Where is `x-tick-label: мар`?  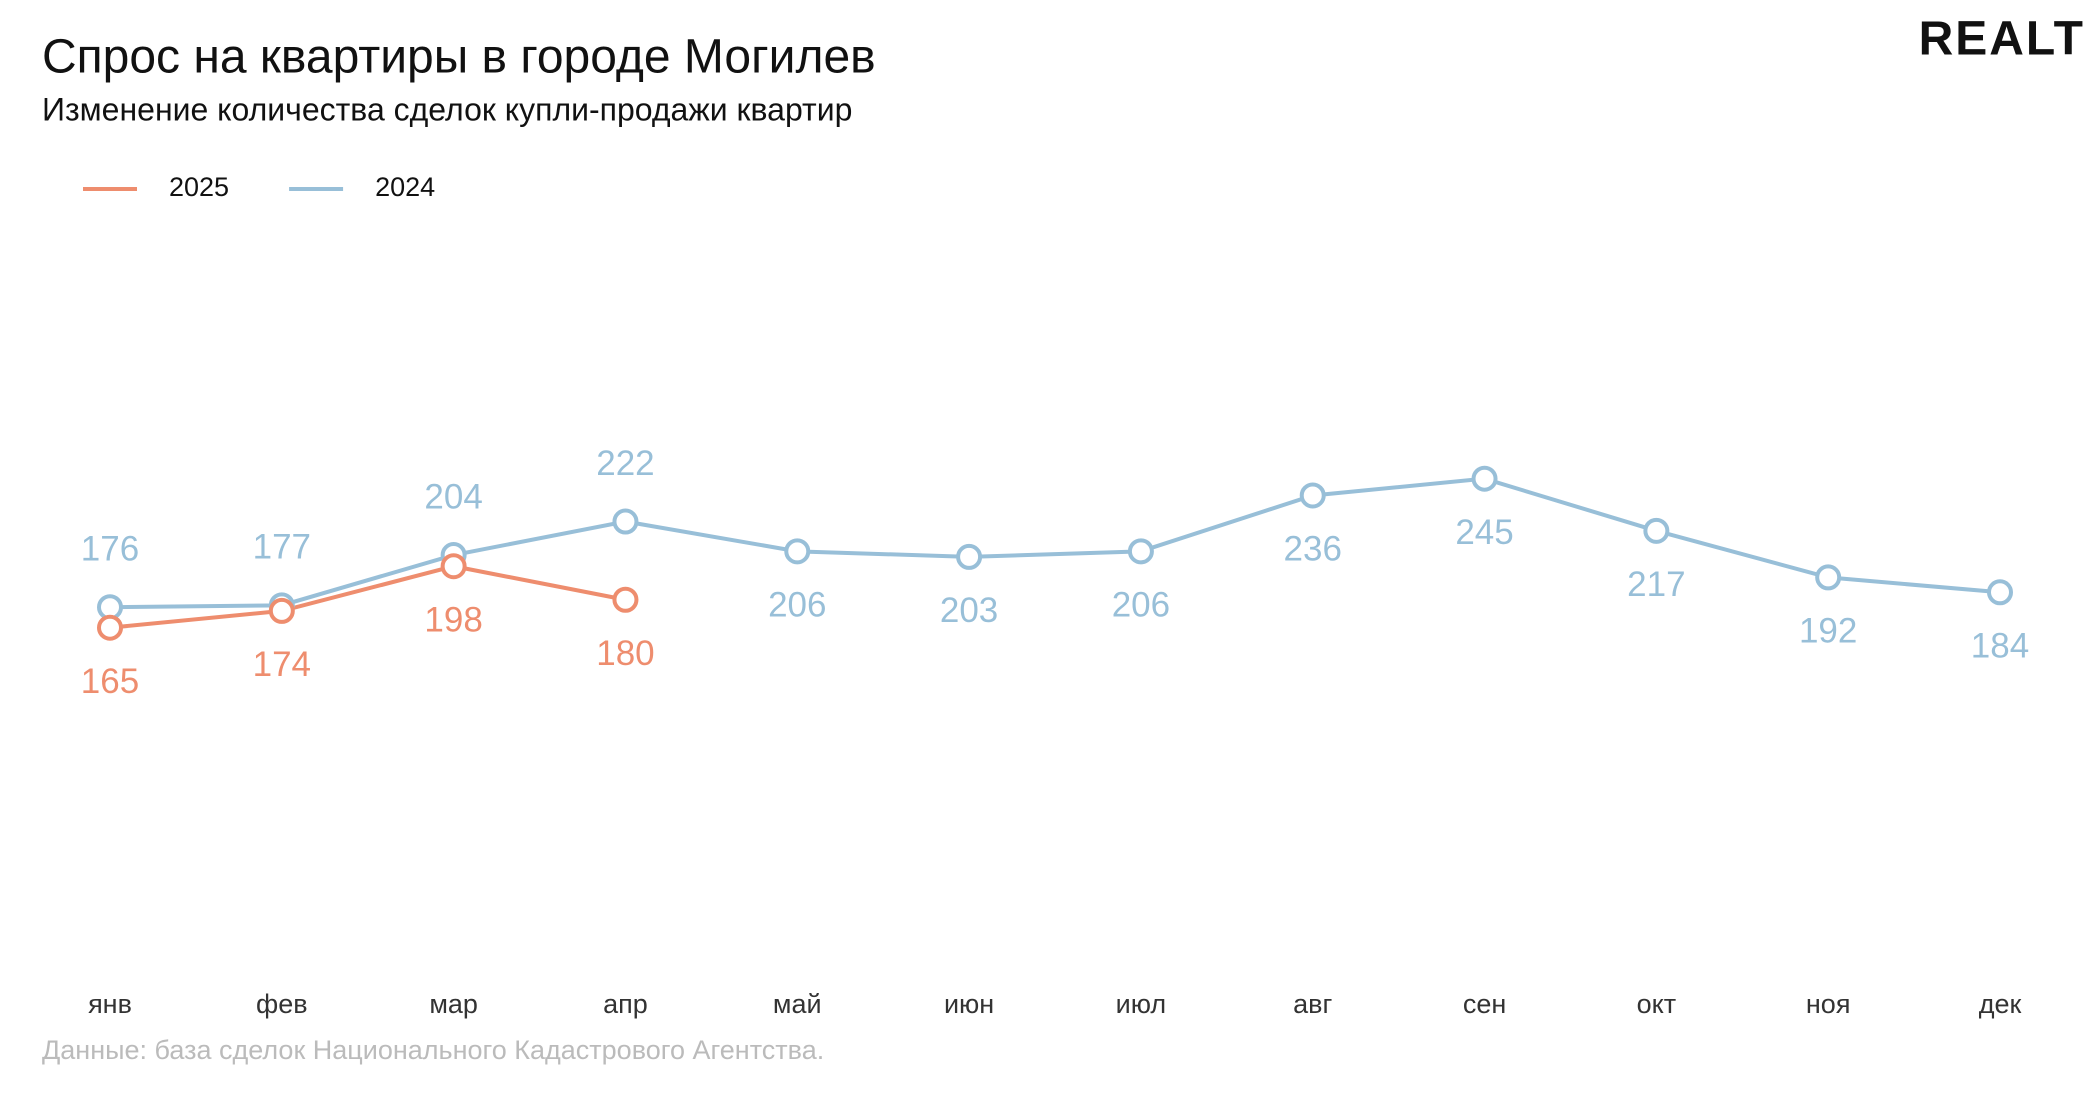 x-tick-label: мар is located at coordinates (453, 1004).